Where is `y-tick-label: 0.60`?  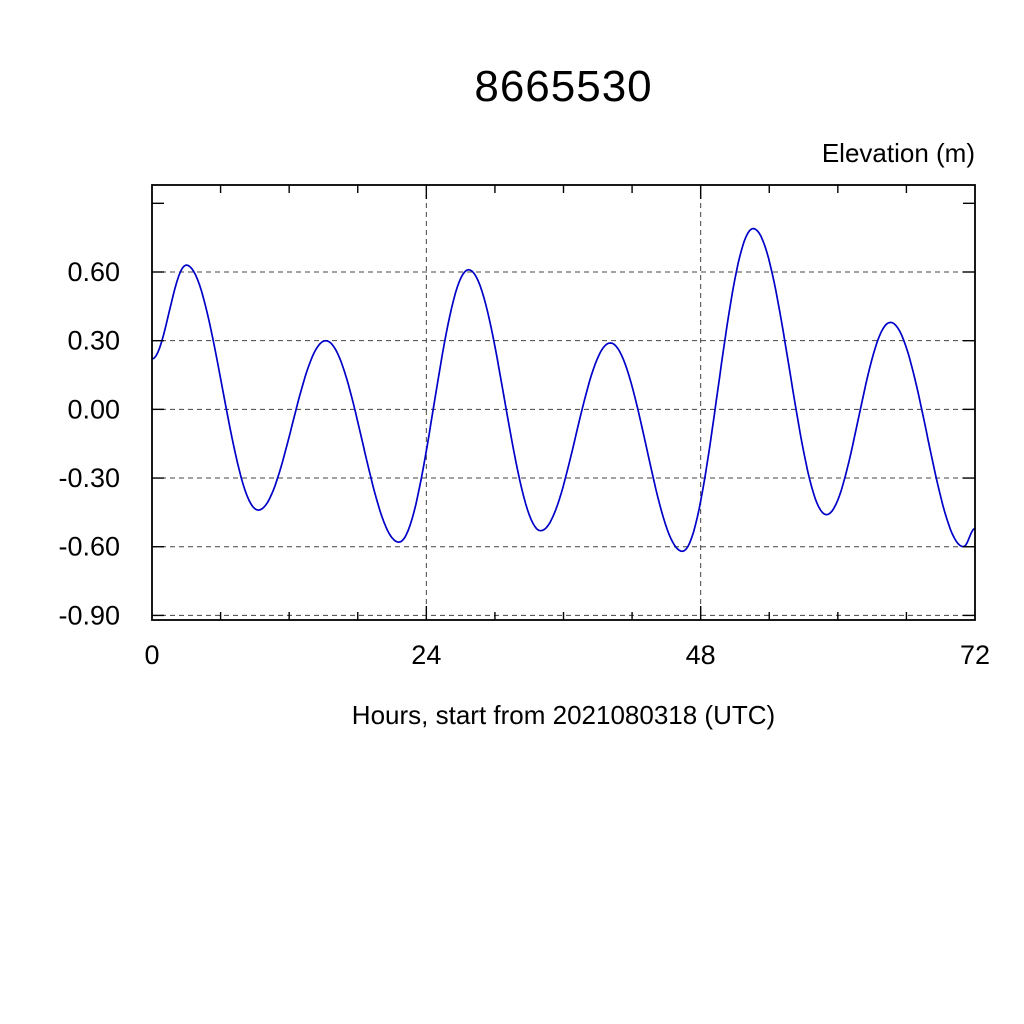
y-tick-label: 0.60 is located at coordinates (93, 272).